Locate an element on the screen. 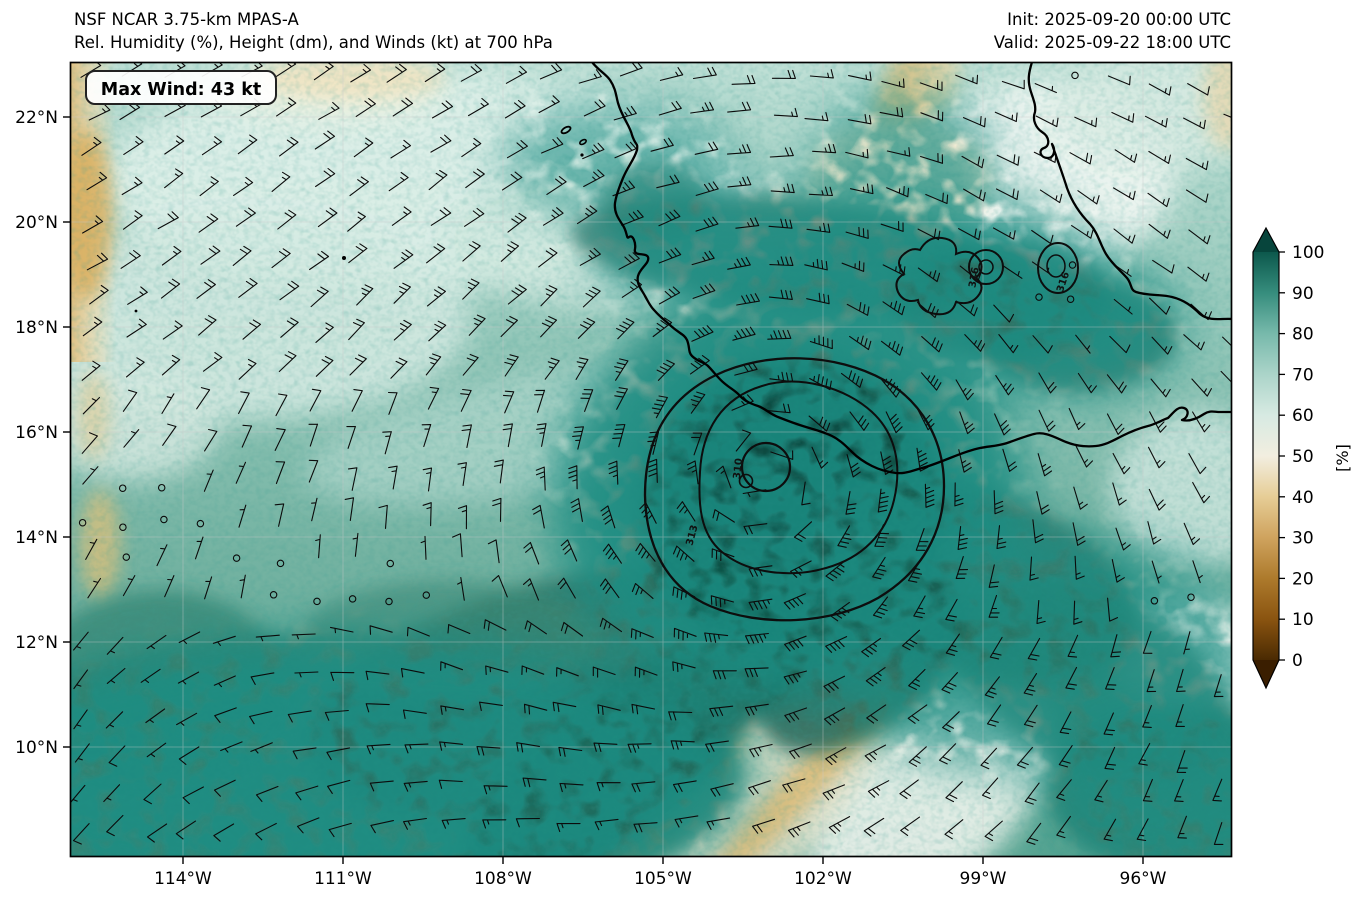 The width and height of the screenshot is (1361, 898). valid-time: Valid: 2025-09-22 18:00 UTC is located at coordinates (1112, 42).